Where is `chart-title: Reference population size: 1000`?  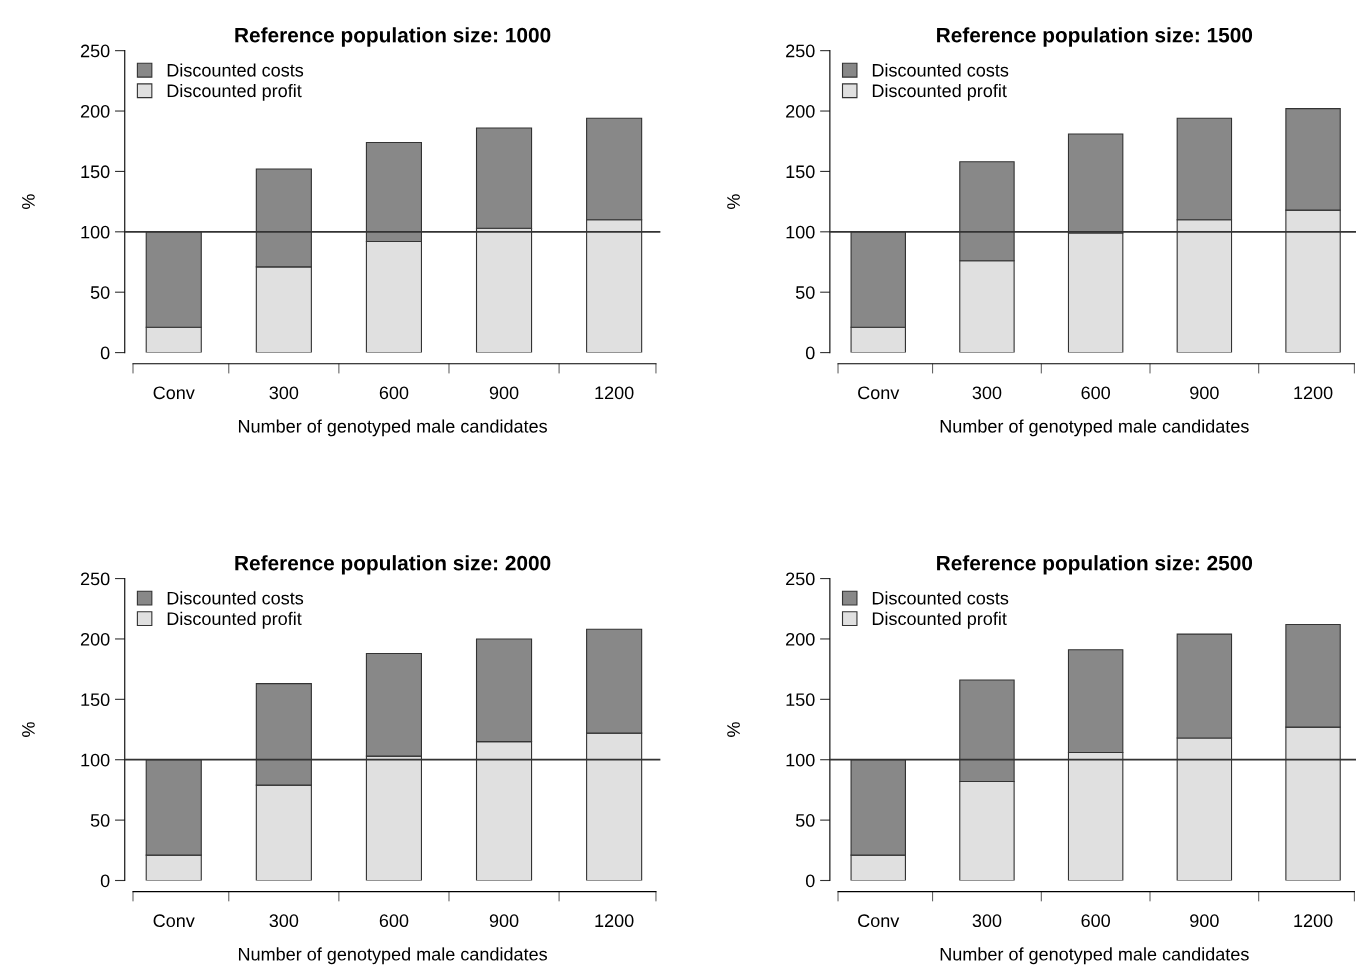
chart-title: Reference population size: 1000 is located at coordinates (393, 37).